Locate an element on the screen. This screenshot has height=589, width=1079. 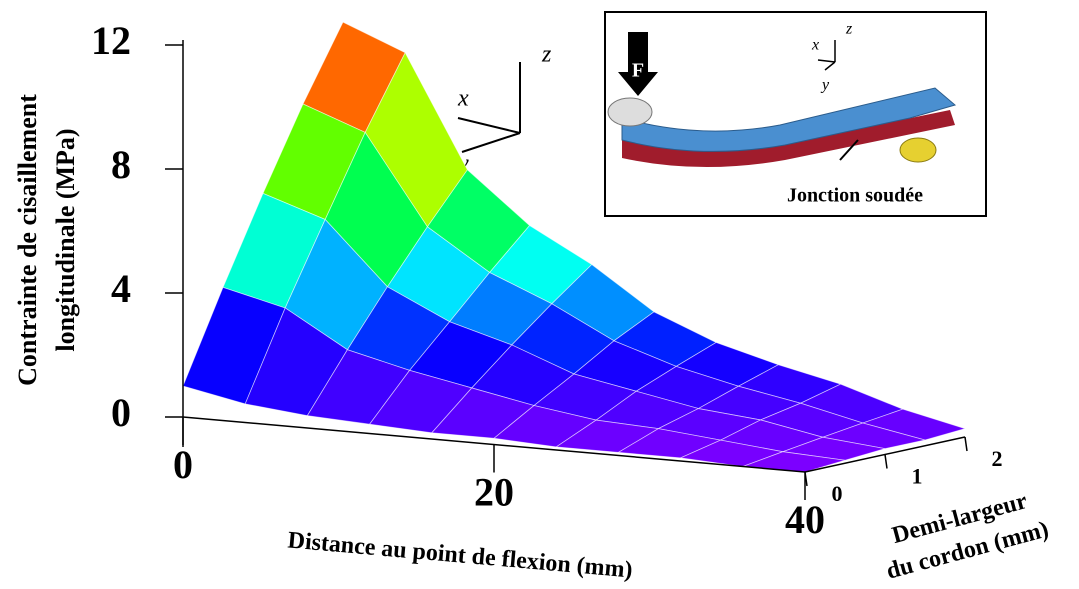
triad-label: z is located at coordinates (546, 55).